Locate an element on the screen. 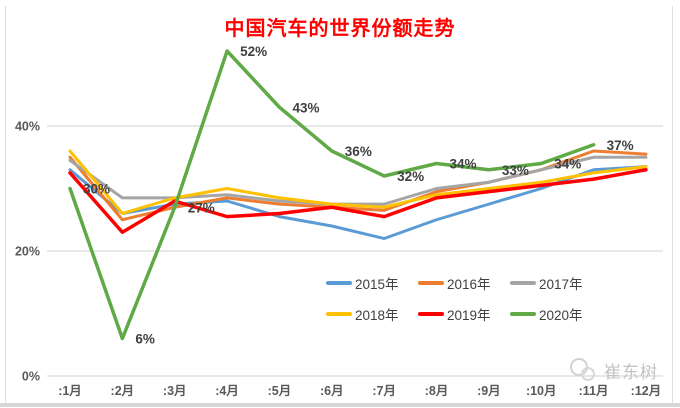 The height and width of the screenshot is (408, 680). x-tick-label: :9月 is located at coordinates (489, 391).